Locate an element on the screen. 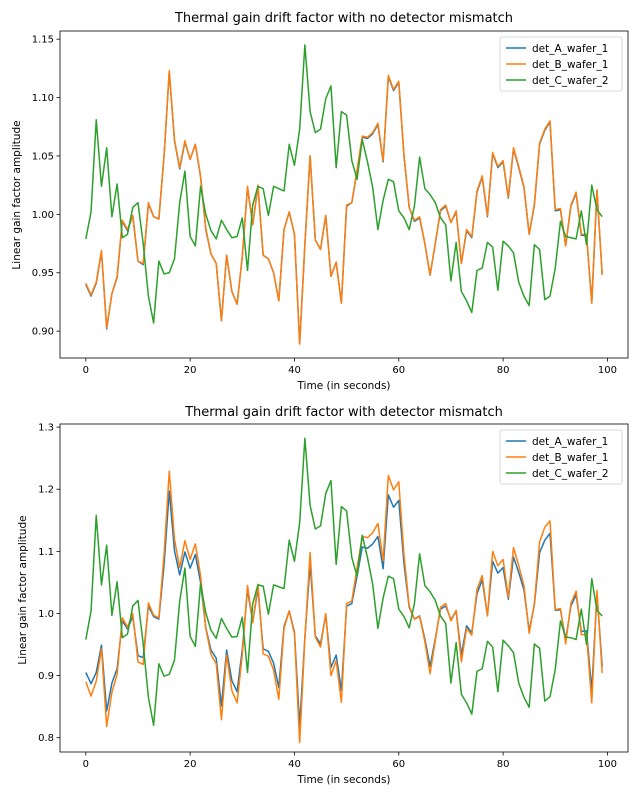 This screenshot has height=800, width=640. y-tick-label: 1.0 is located at coordinates (46, 614).